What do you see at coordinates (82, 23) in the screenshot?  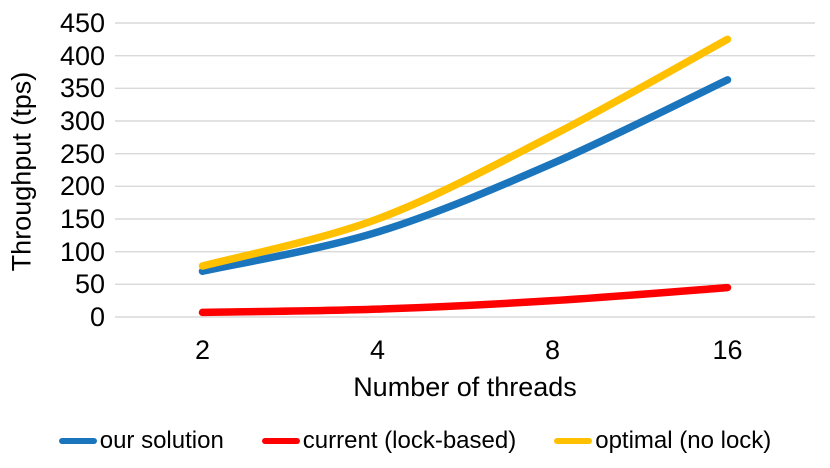 I see `y-tick-label: 450` at bounding box center [82, 23].